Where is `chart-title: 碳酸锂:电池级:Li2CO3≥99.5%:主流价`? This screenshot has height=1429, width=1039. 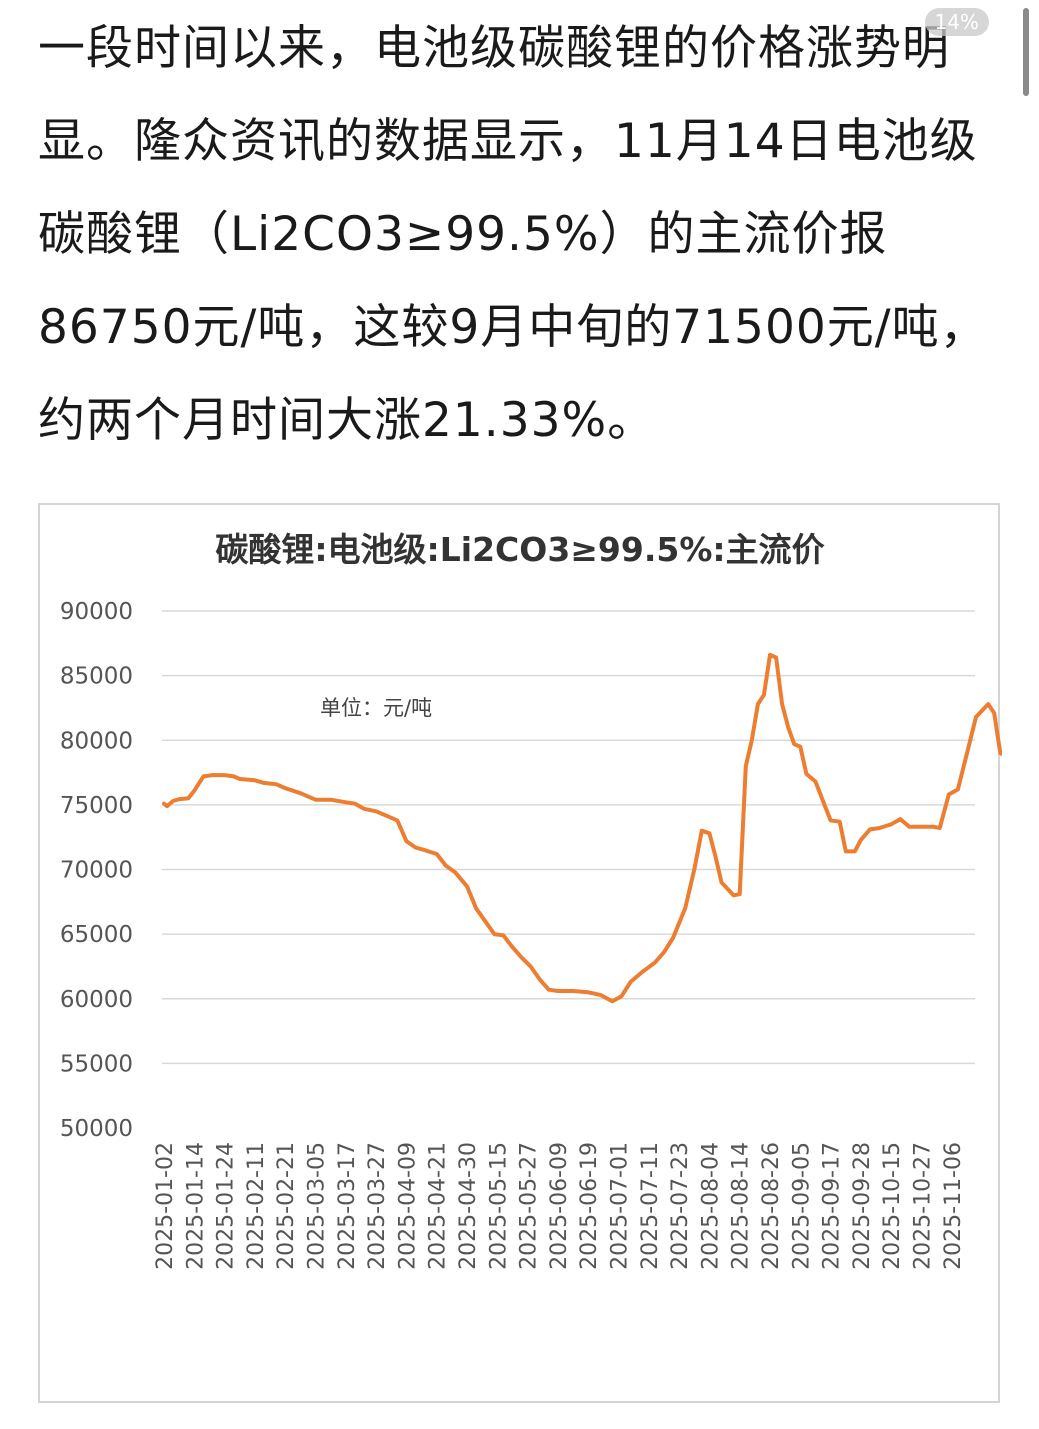
chart-title: 碳酸锂:电池级:Li2CO3≥99.5%:主流价 is located at coordinates (519, 549).